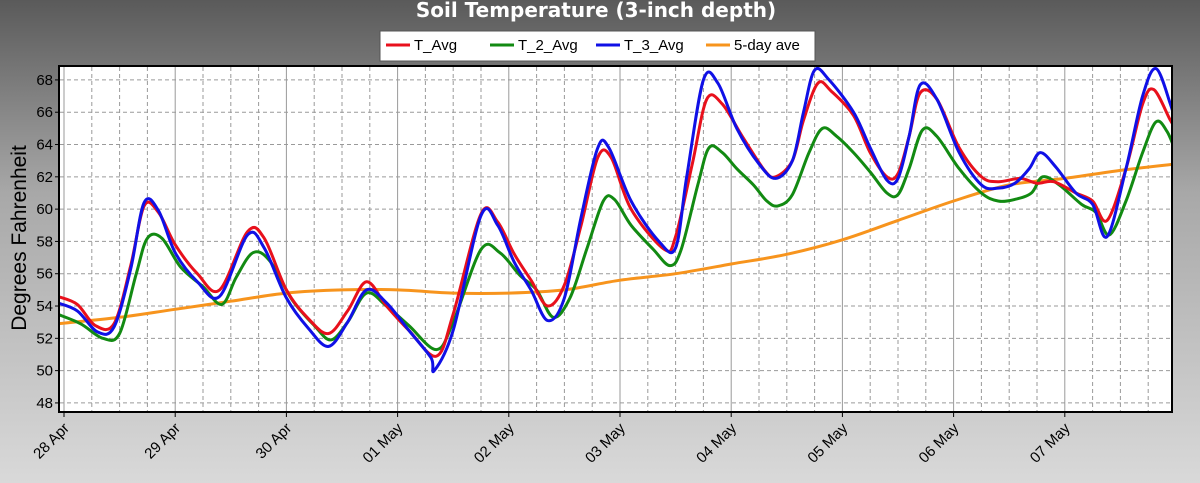  I want to click on legend-label-5-day-ave: 5-day ave, so click(767, 45).